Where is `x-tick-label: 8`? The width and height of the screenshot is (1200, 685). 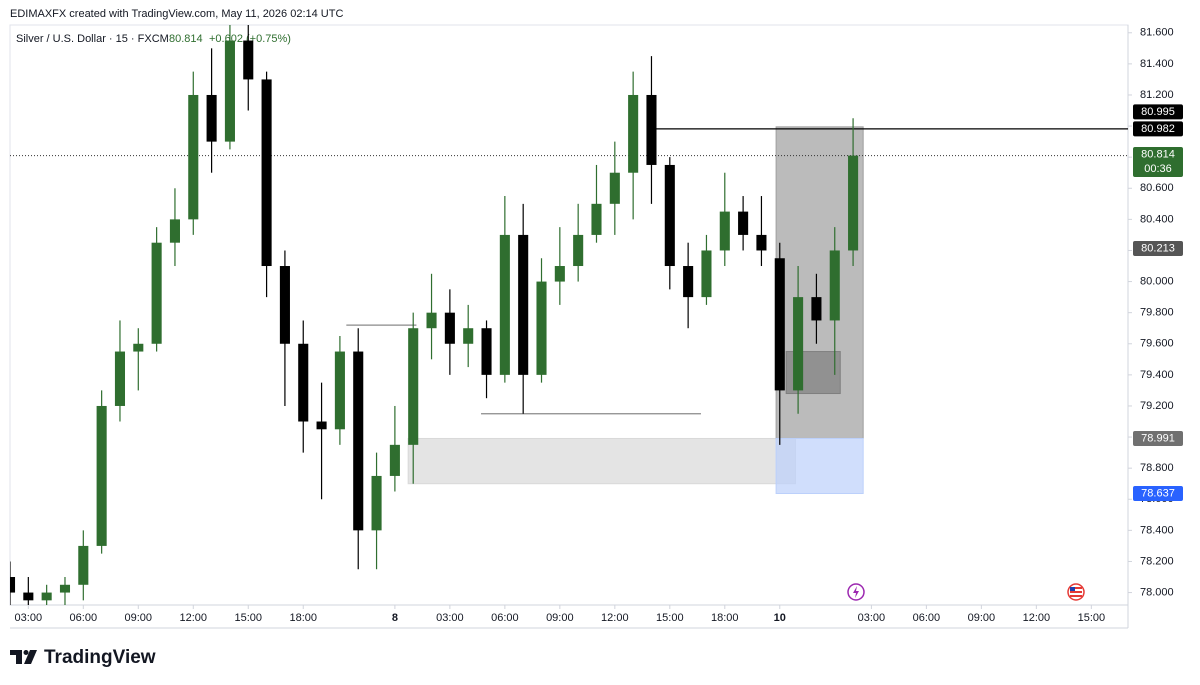 x-tick-label: 8 is located at coordinates (395, 618).